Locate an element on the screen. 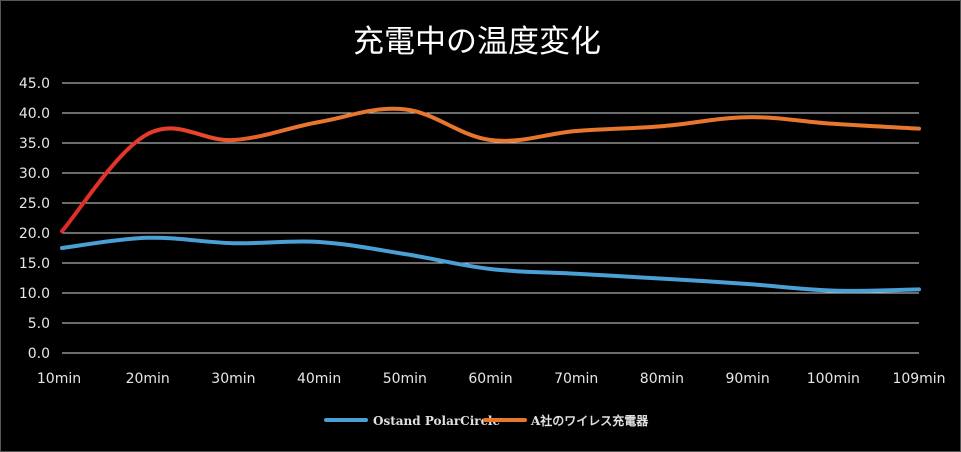 This screenshot has width=961, height=452. x-tick-label: 20min is located at coordinates (148, 379).